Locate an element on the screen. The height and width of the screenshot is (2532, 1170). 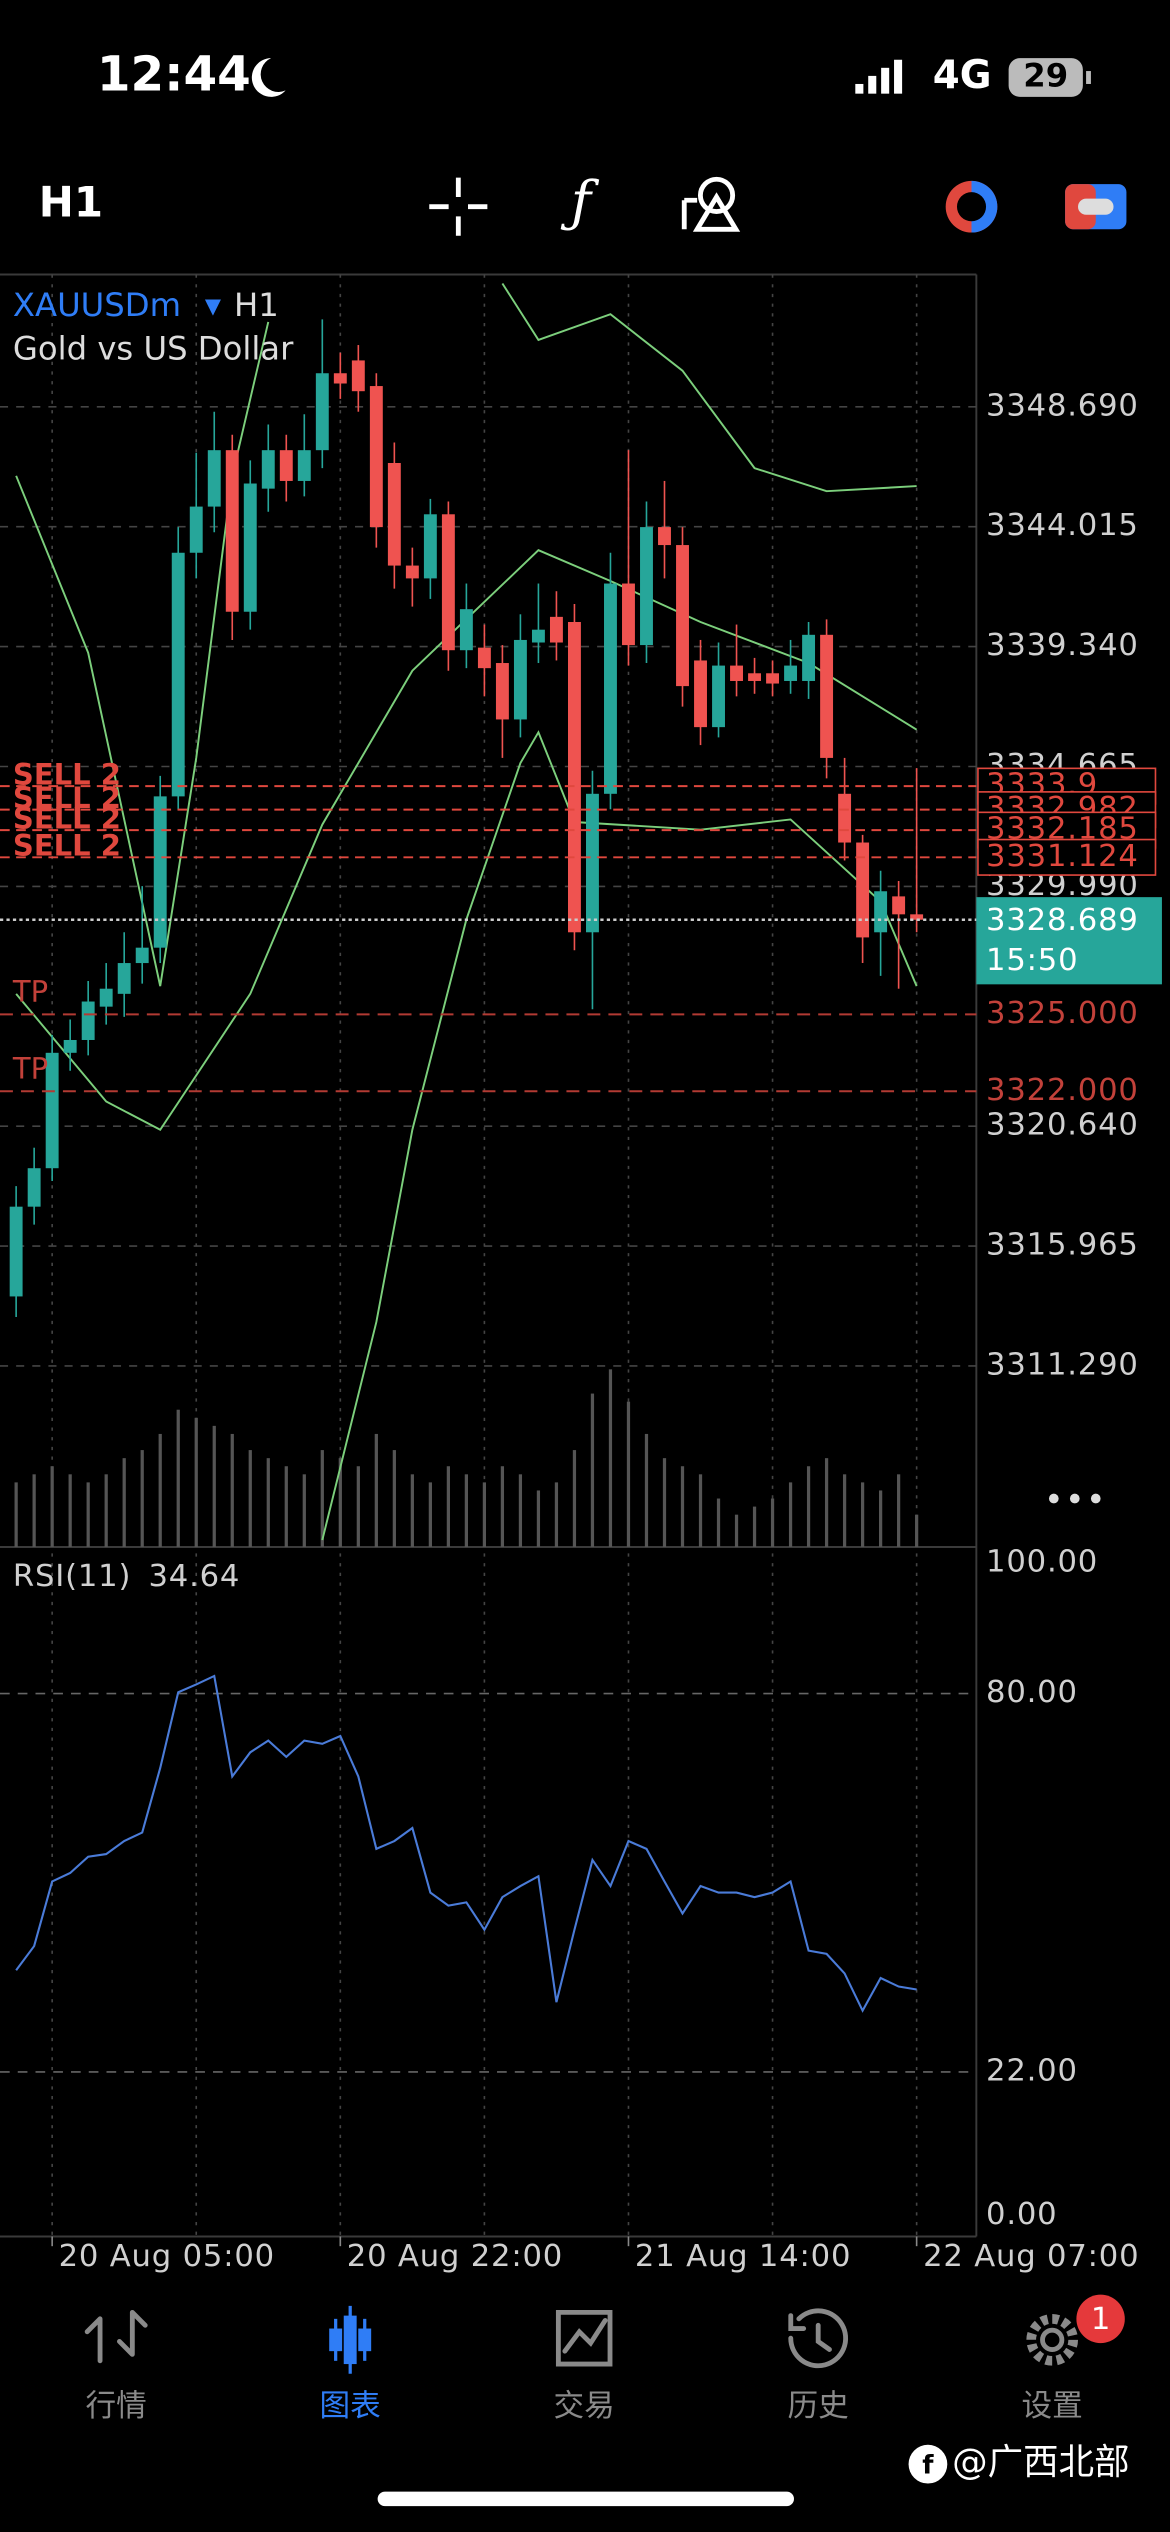
symbol: XAUUSDm is located at coordinates (97, 305).